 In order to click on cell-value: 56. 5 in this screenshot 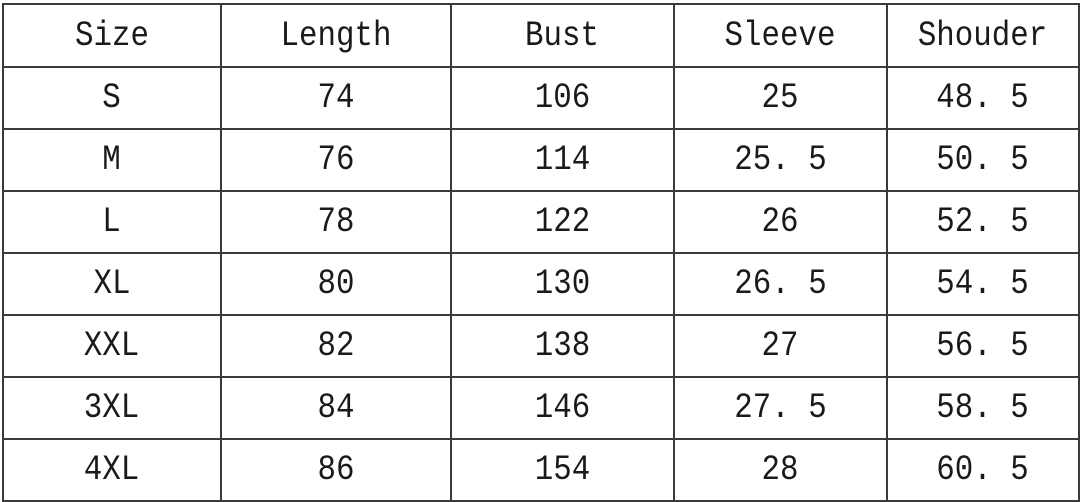, I will do `click(983, 346)`.